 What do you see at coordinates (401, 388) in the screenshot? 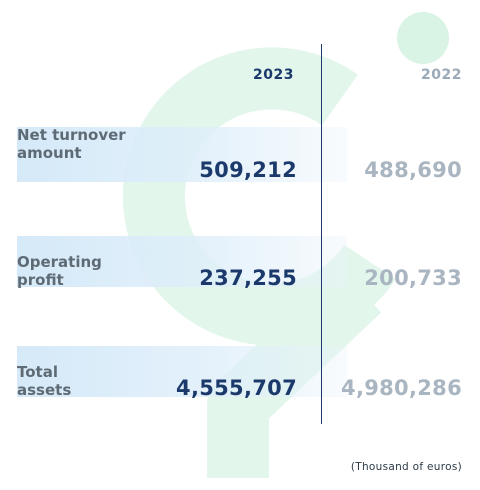
I see `value-total-assets-2022: 4,980,286` at bounding box center [401, 388].